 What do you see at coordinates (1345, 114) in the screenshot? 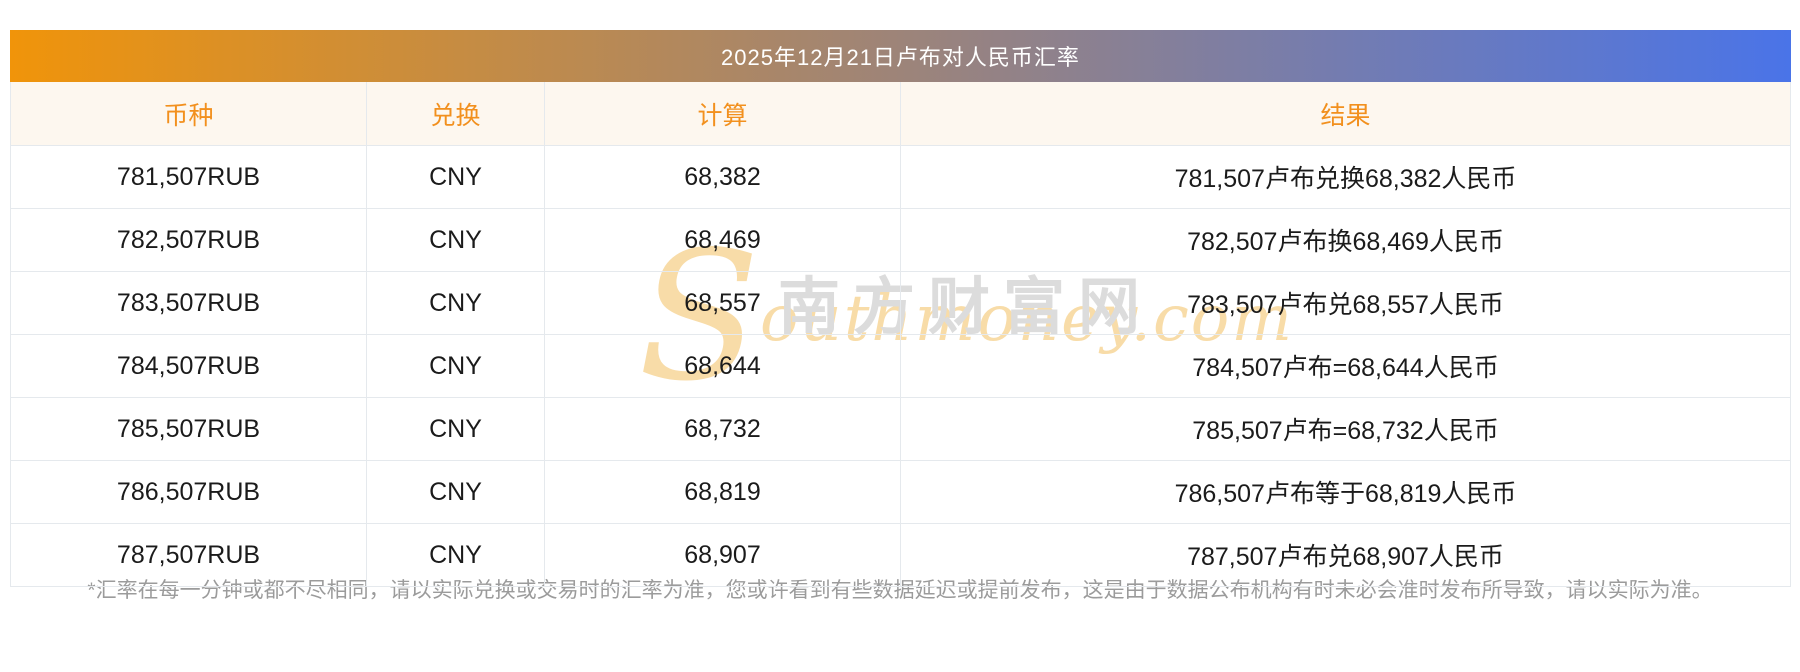
I see `column-header-result: 结果` at bounding box center [1345, 114].